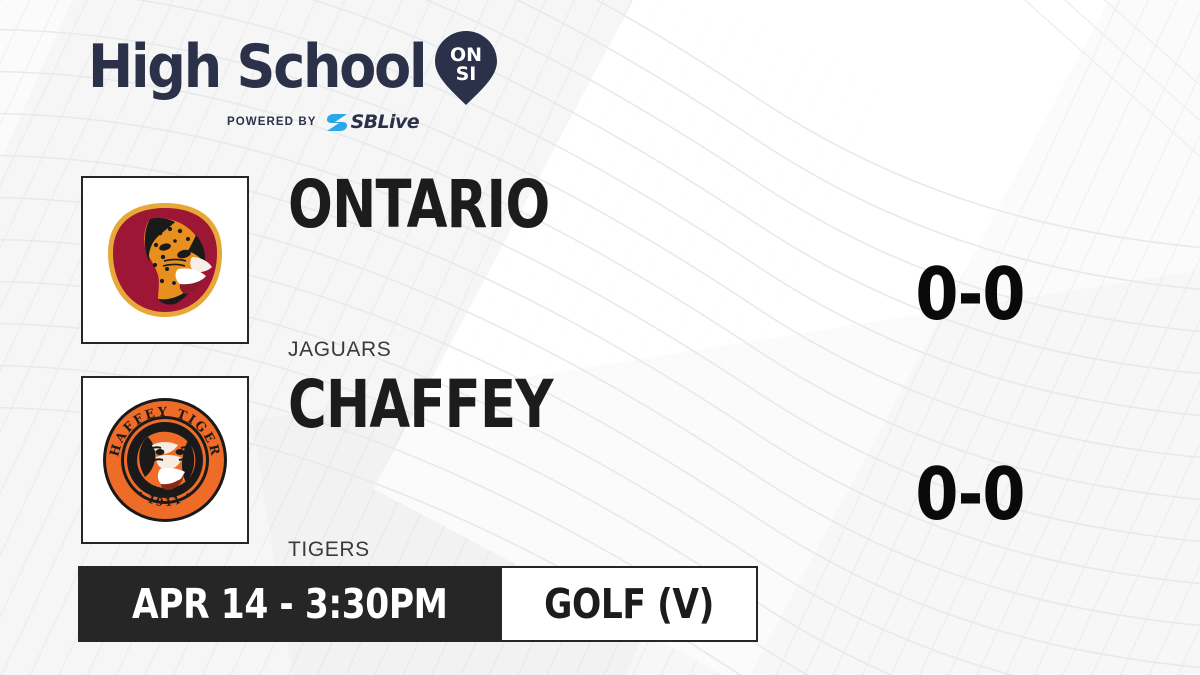  I want to click on team-logo-box: CHAFFEY TIGERS · 1911 ·, so click(165, 460).